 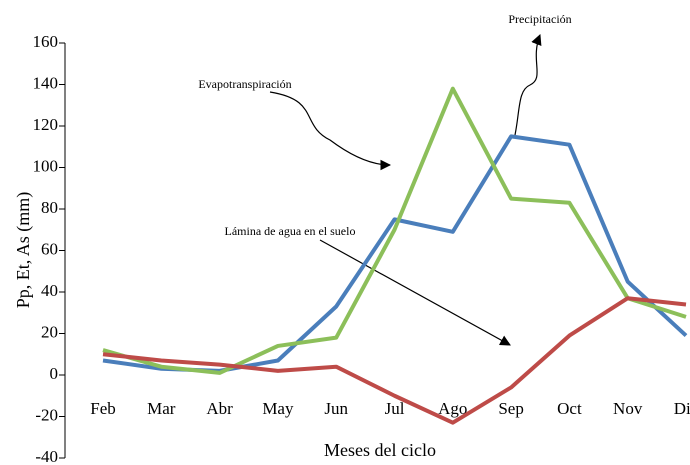 What do you see at coordinates (452, 408) in the screenshot?
I see `x-tick-label: Ago` at bounding box center [452, 408].